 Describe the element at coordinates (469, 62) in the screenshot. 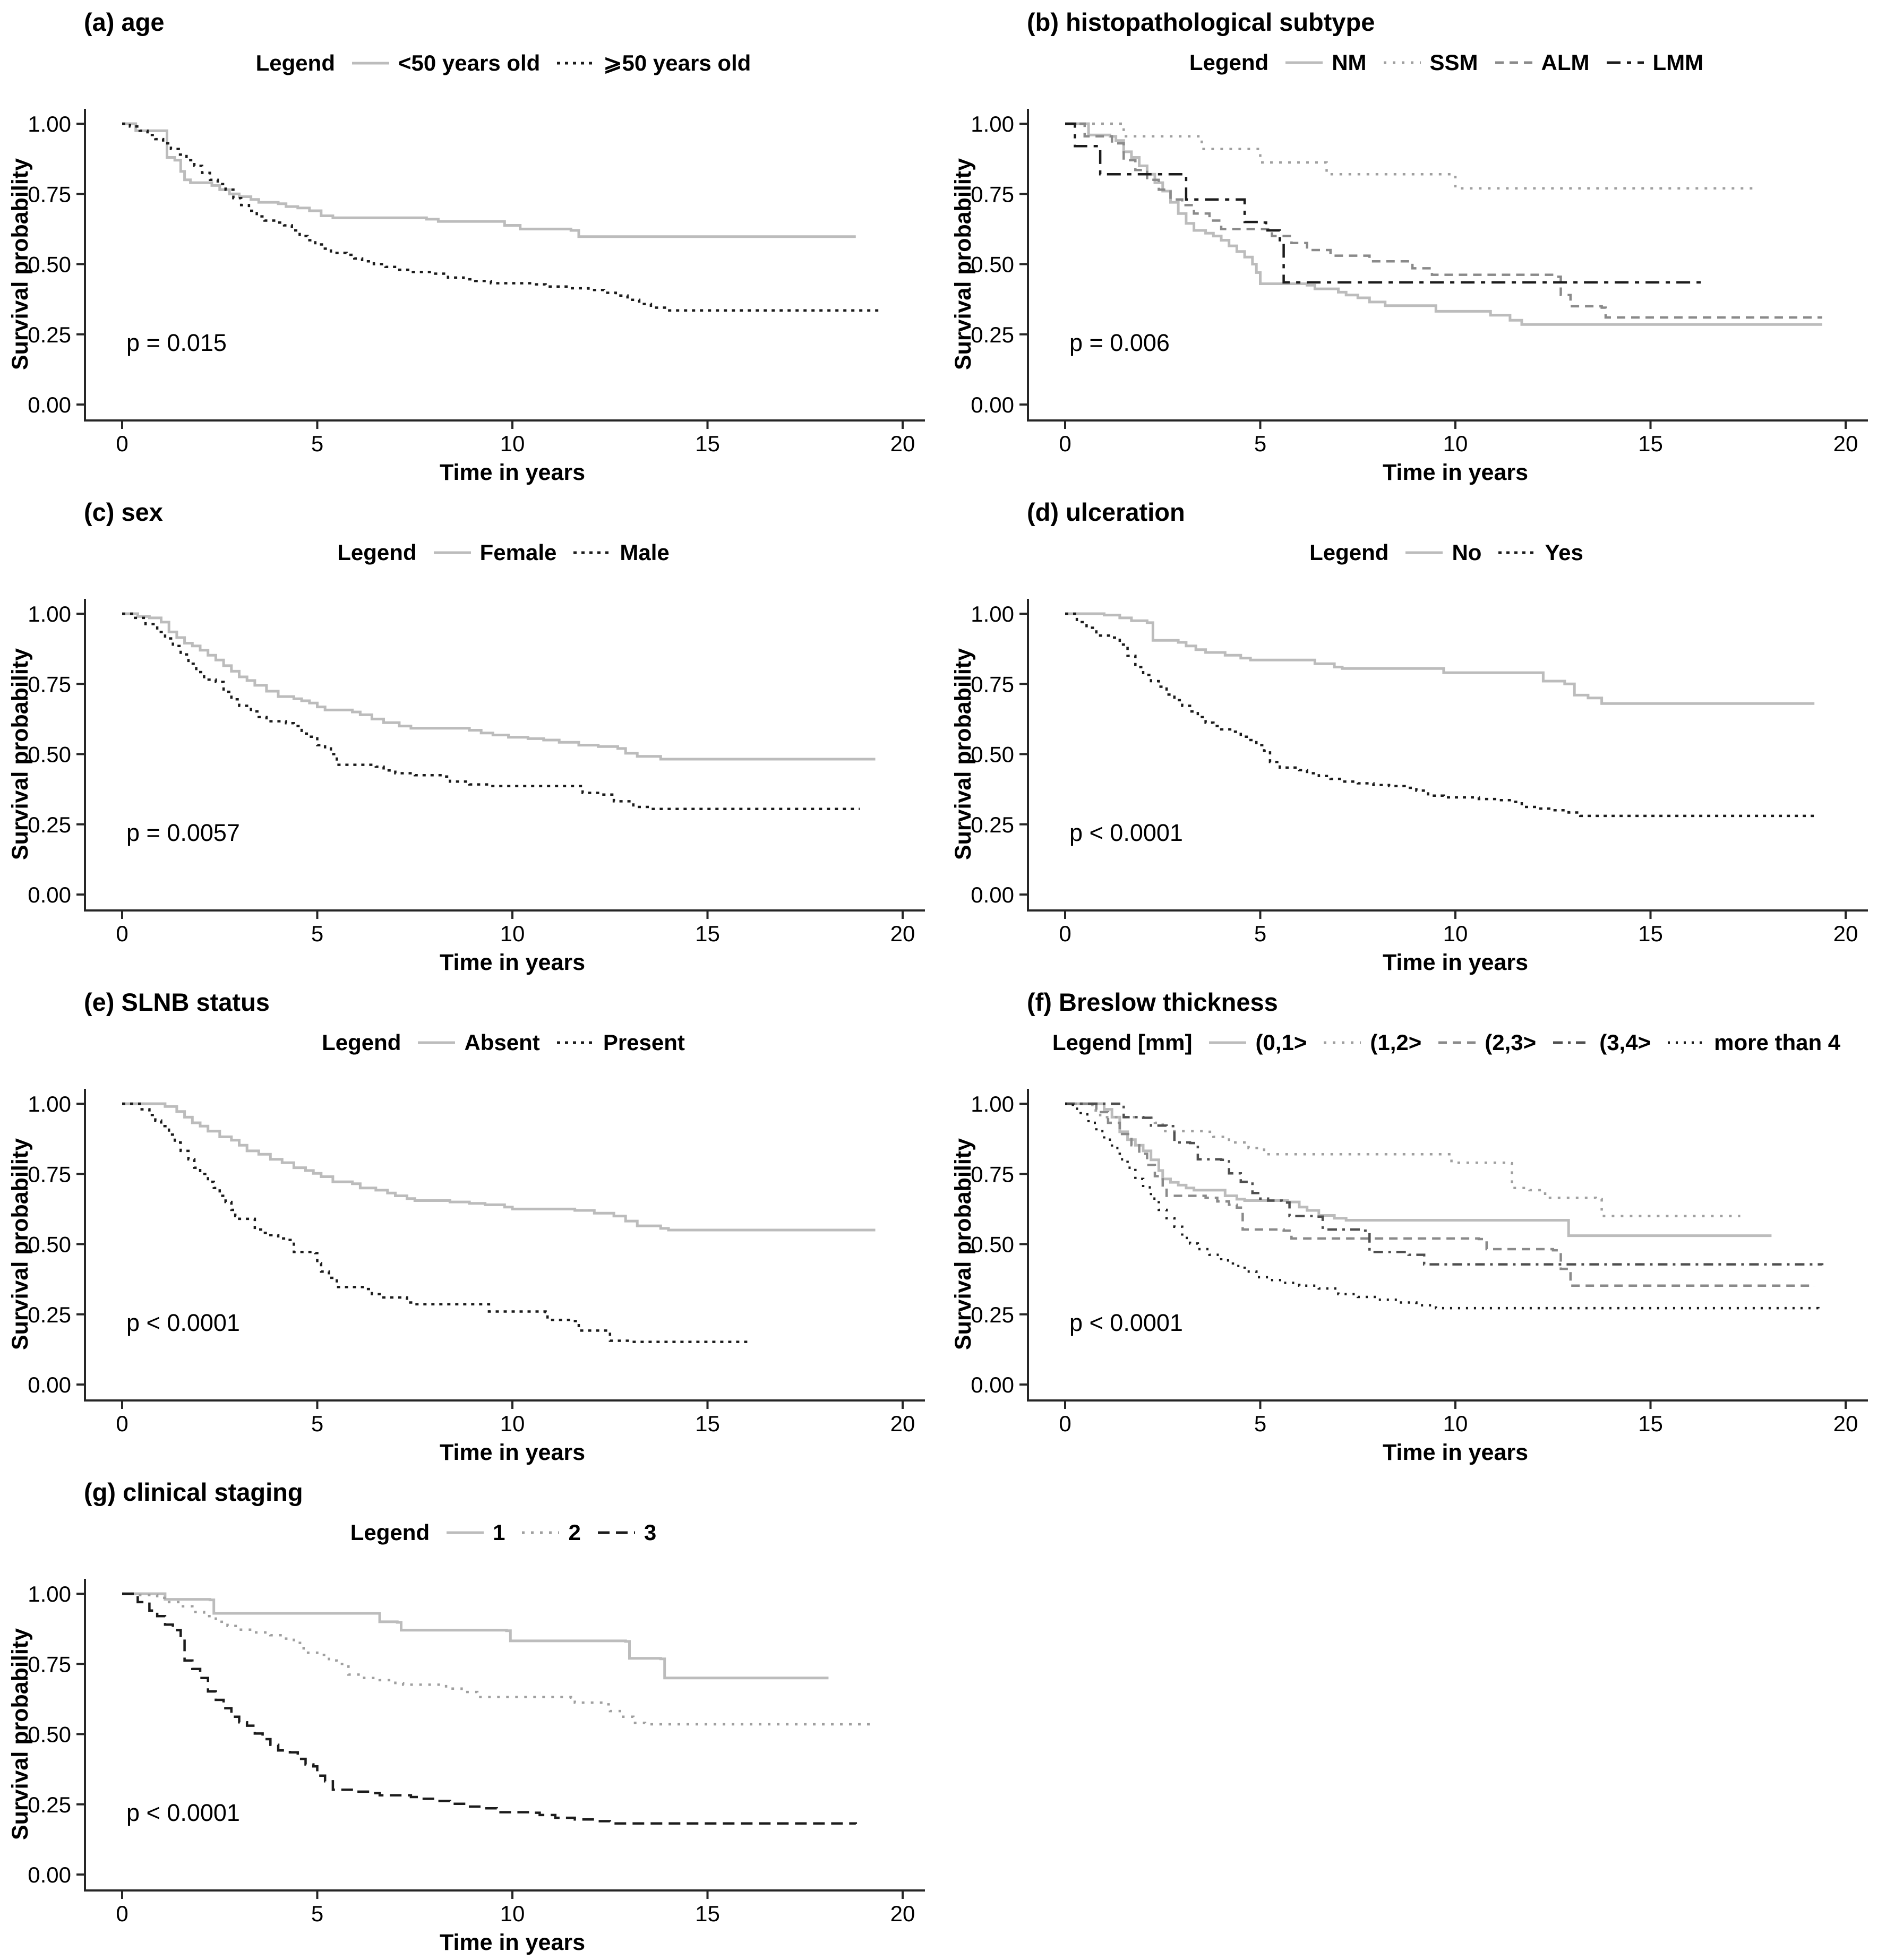

I see `legend-label: <50 years old` at that location.